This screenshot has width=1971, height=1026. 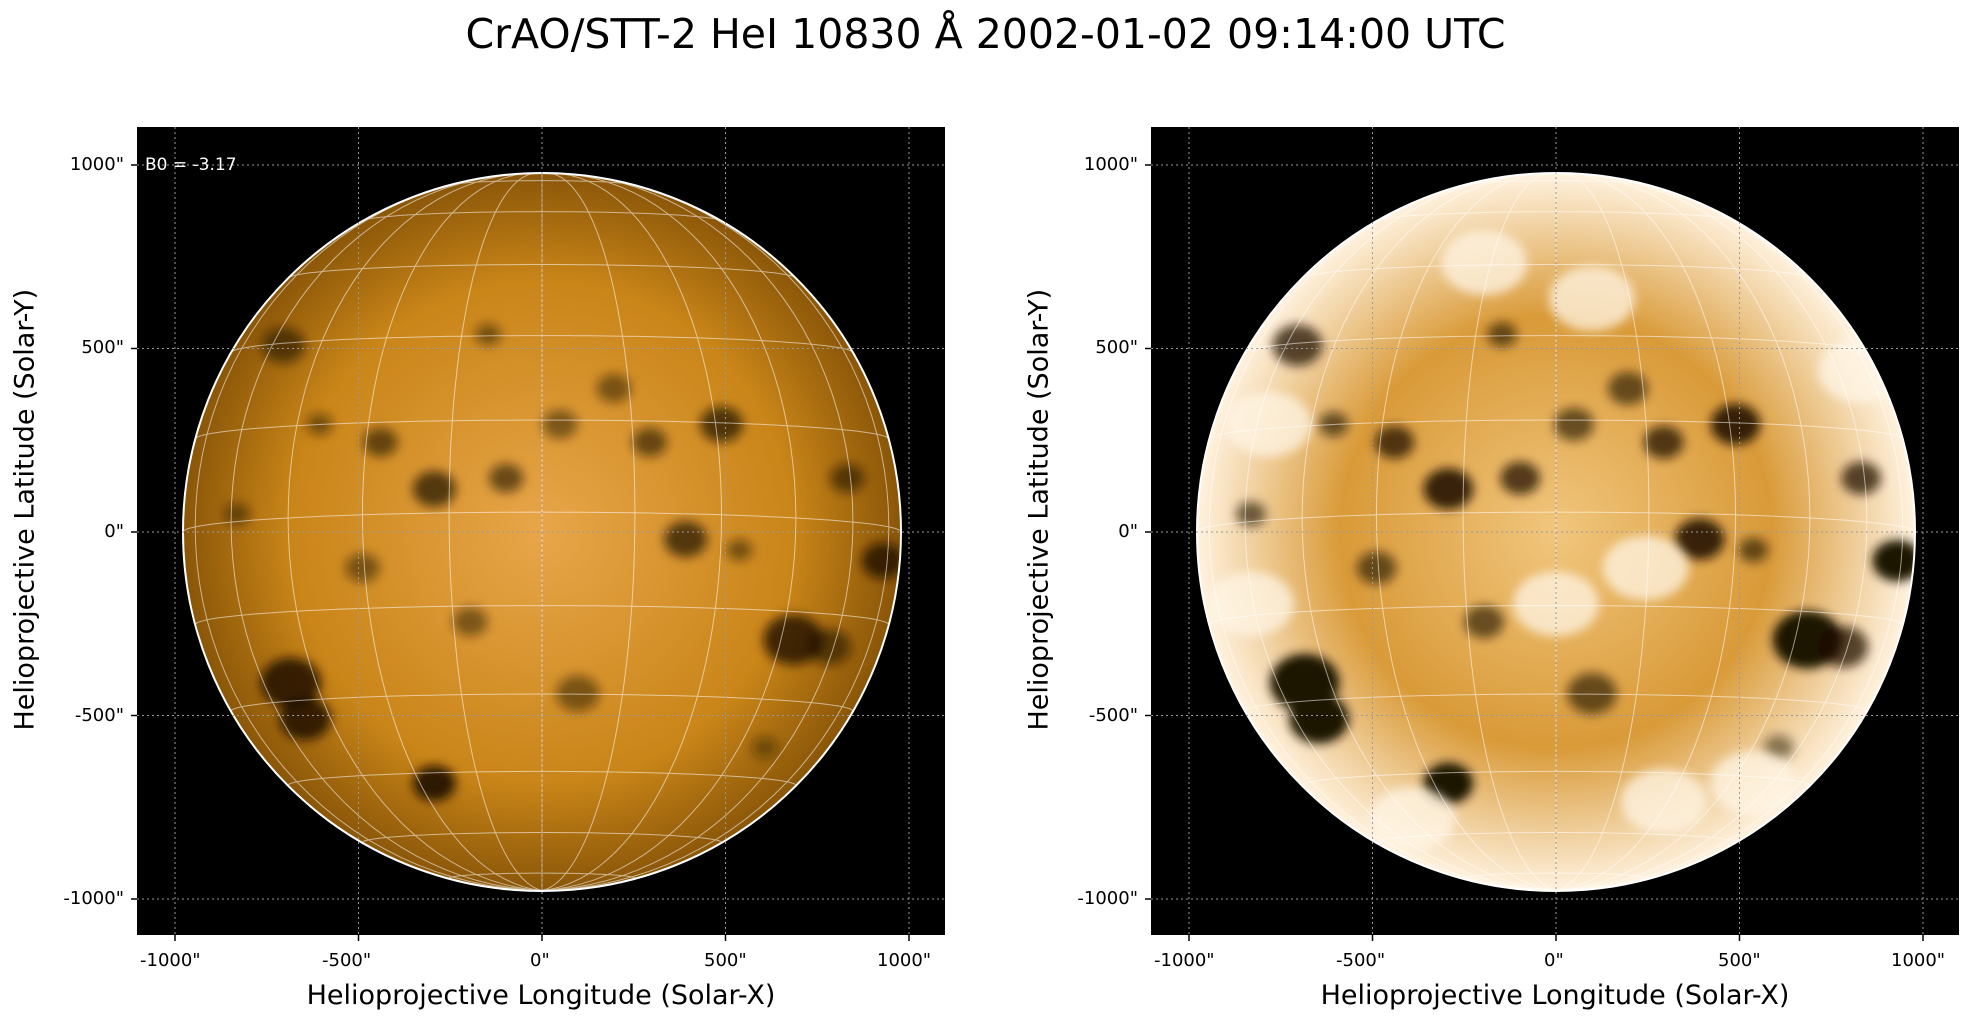 What do you see at coordinates (1107, 898) in the screenshot?
I see `right-ytick-m1000: -1000"` at bounding box center [1107, 898].